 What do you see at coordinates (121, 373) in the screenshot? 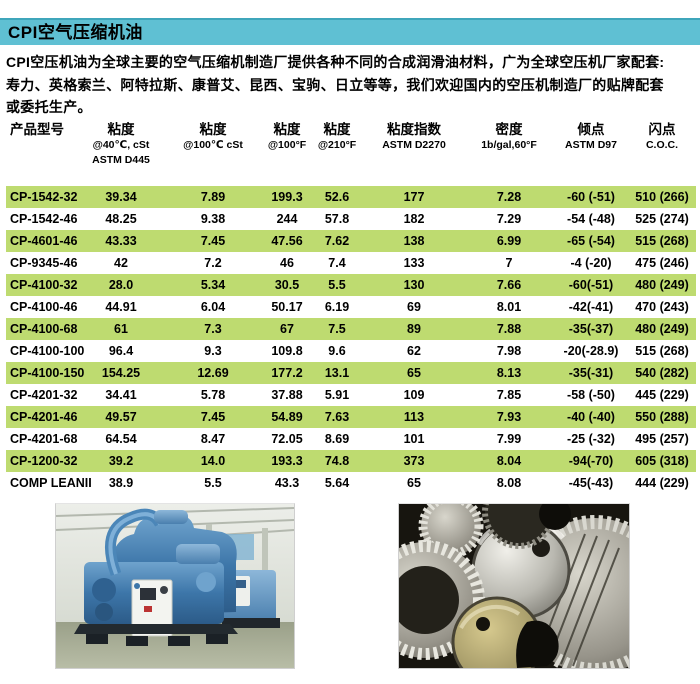
I see `value-cell: 154.25` at bounding box center [121, 373].